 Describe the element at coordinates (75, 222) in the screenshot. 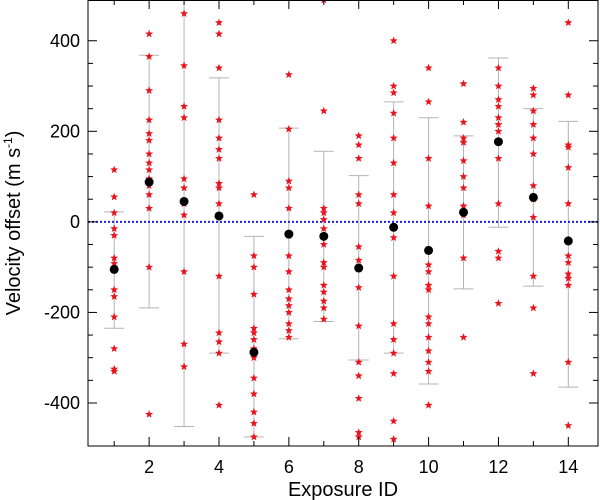

I see `y-tick-label: 0` at that location.